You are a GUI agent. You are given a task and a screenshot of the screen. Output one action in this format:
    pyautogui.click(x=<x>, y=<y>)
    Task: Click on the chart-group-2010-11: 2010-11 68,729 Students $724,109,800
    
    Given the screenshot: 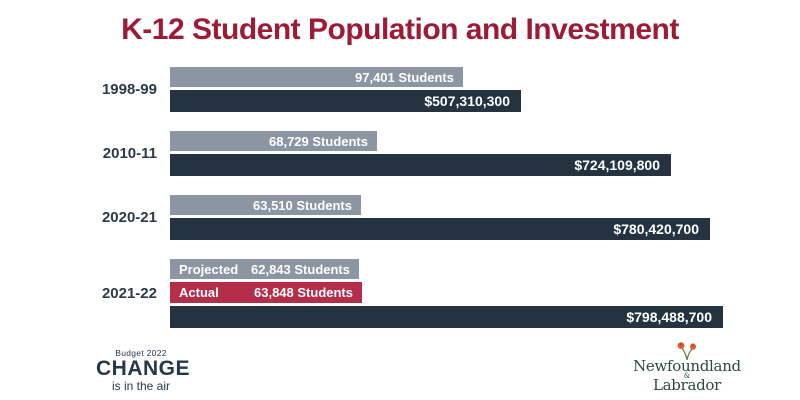 What is the action you would take?
    pyautogui.click(x=400, y=153)
    